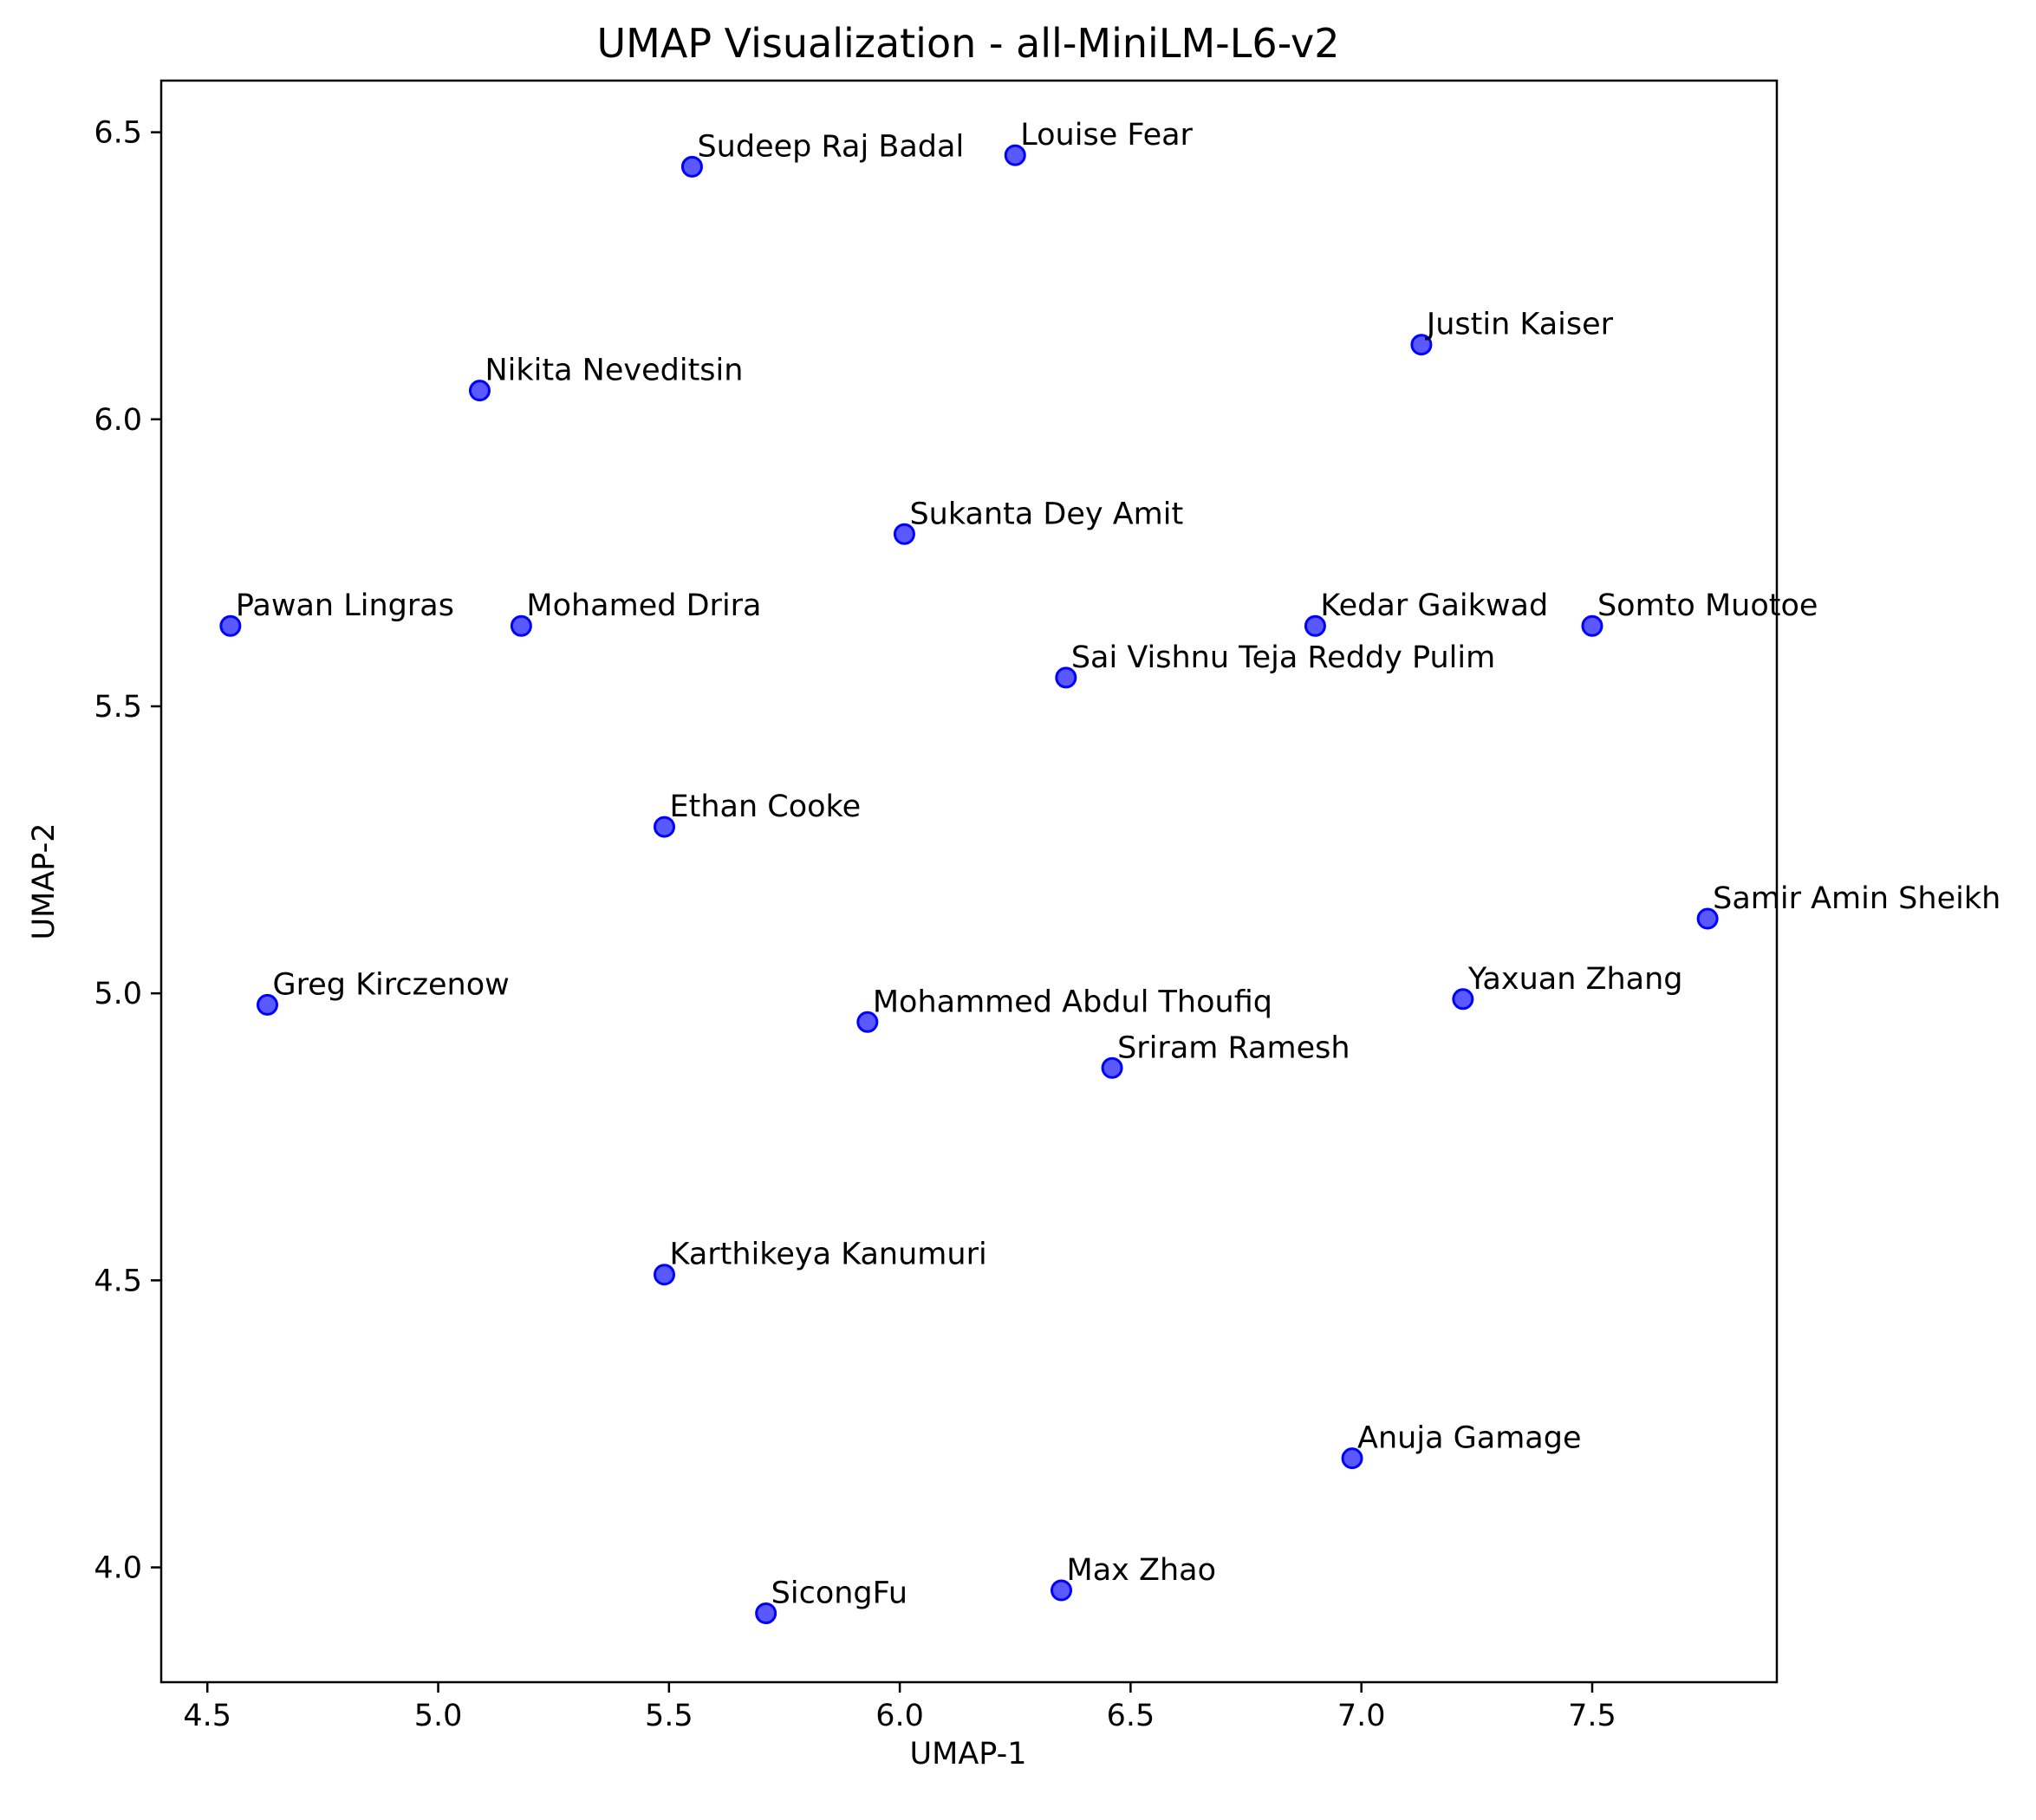 The height and width of the screenshot is (1820, 2036). I want to click on data-point-label: Pawan Lingras, so click(345, 605).